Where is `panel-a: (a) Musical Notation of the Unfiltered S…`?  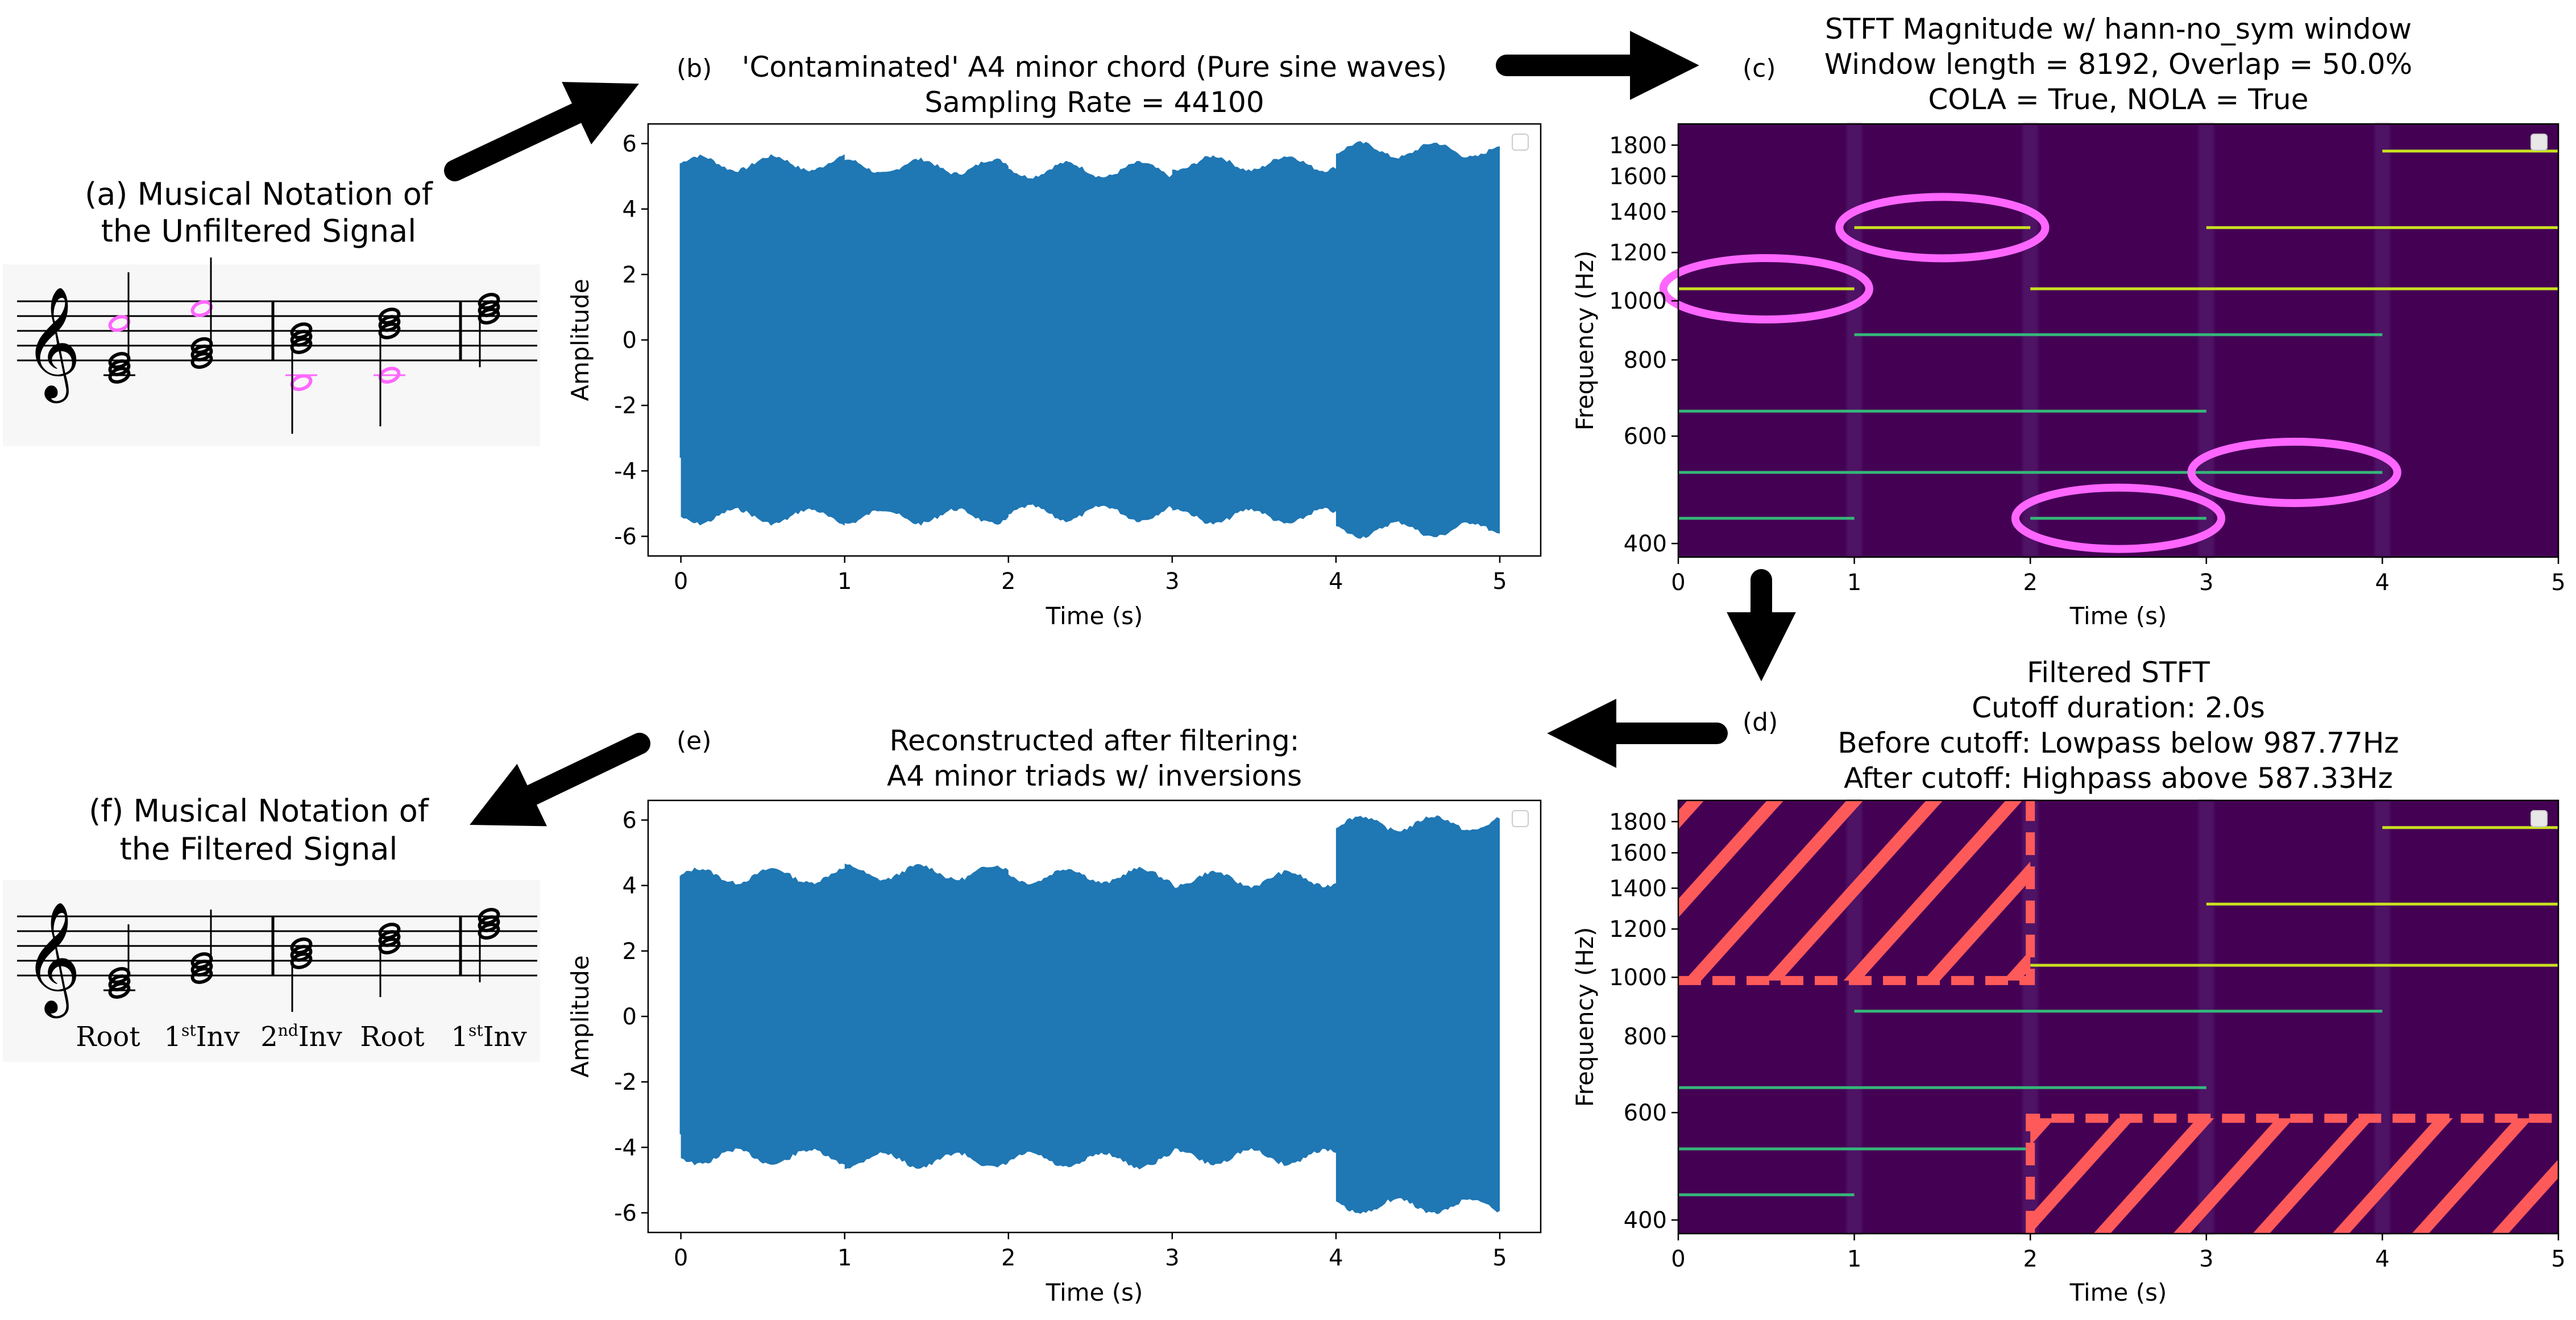 panel-a: (a) Musical Notation of the Unfiltered S… is located at coordinates (271, 311).